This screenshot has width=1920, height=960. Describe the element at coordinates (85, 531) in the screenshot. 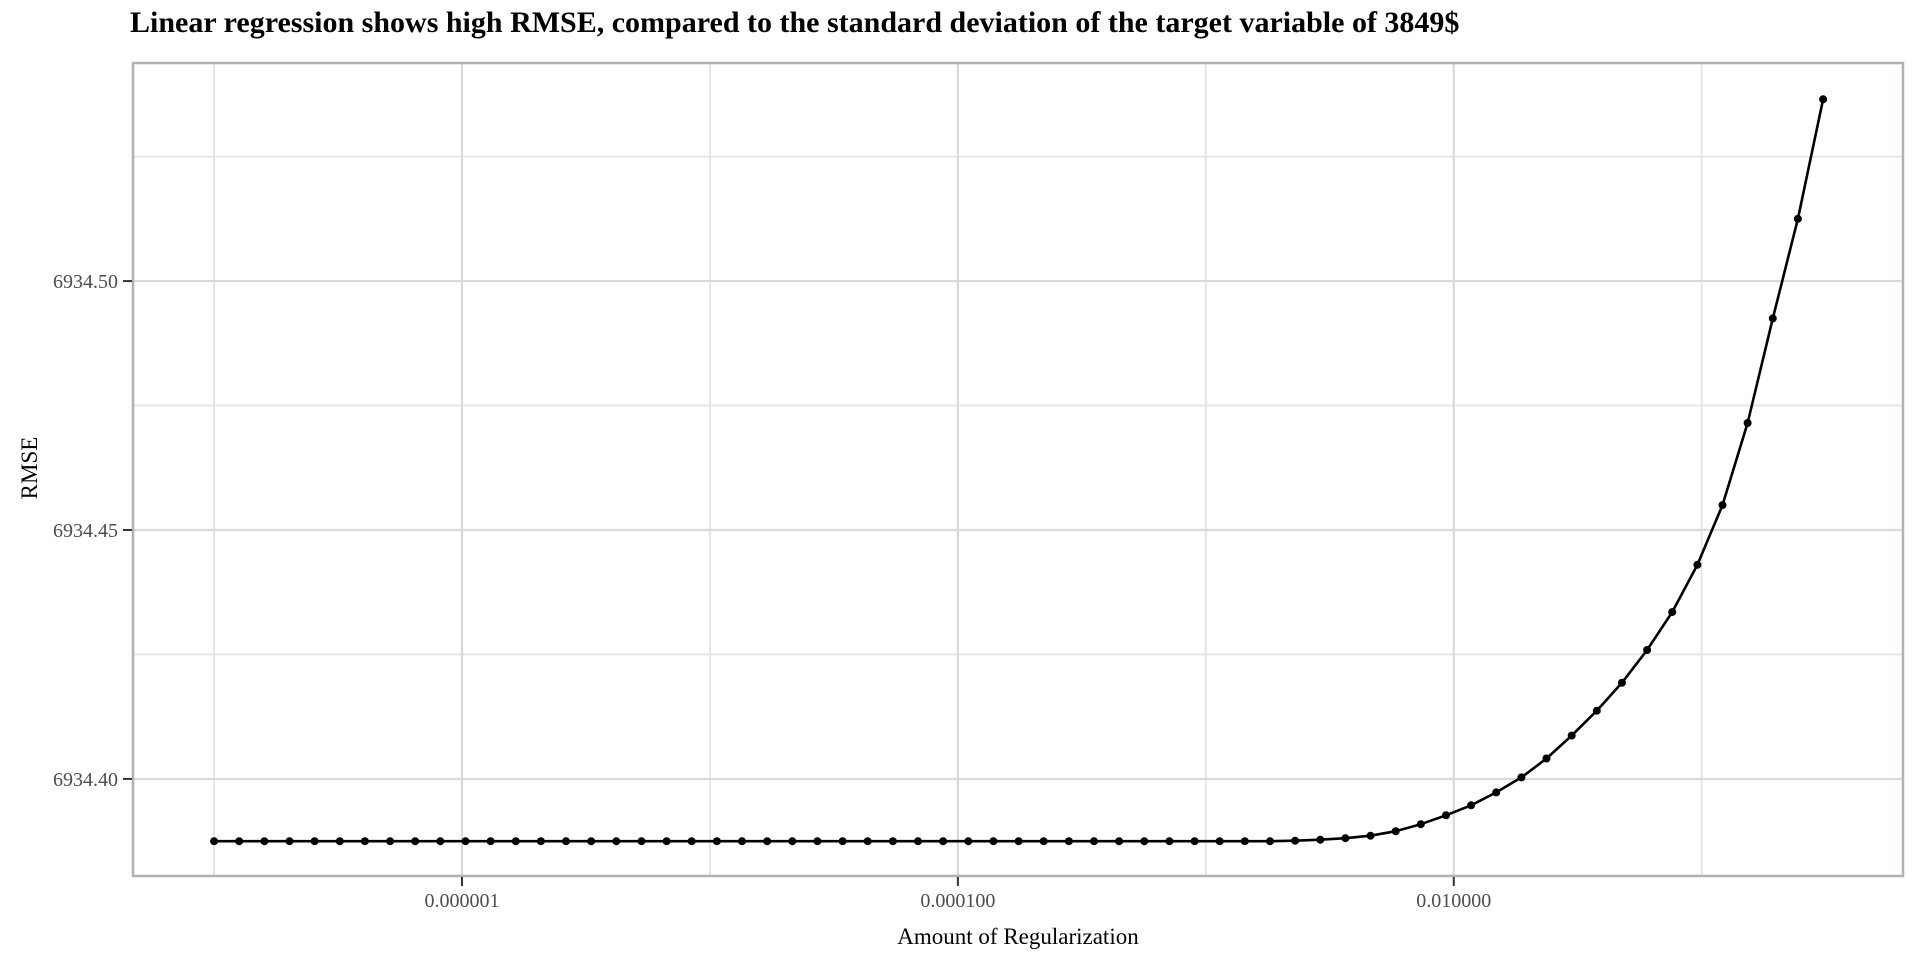

I see `y-tick-label: 6934.45` at that location.